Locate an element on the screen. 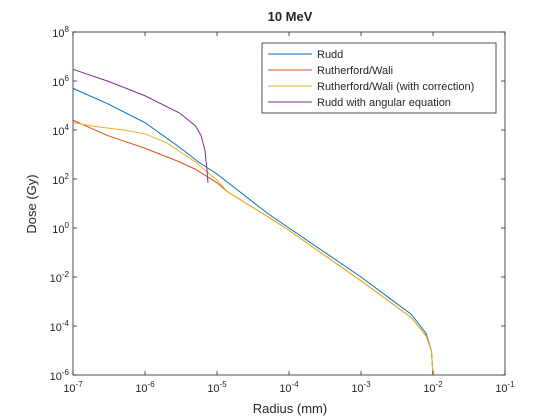  y-tick-exponent: -6 is located at coordinates (66, 372).